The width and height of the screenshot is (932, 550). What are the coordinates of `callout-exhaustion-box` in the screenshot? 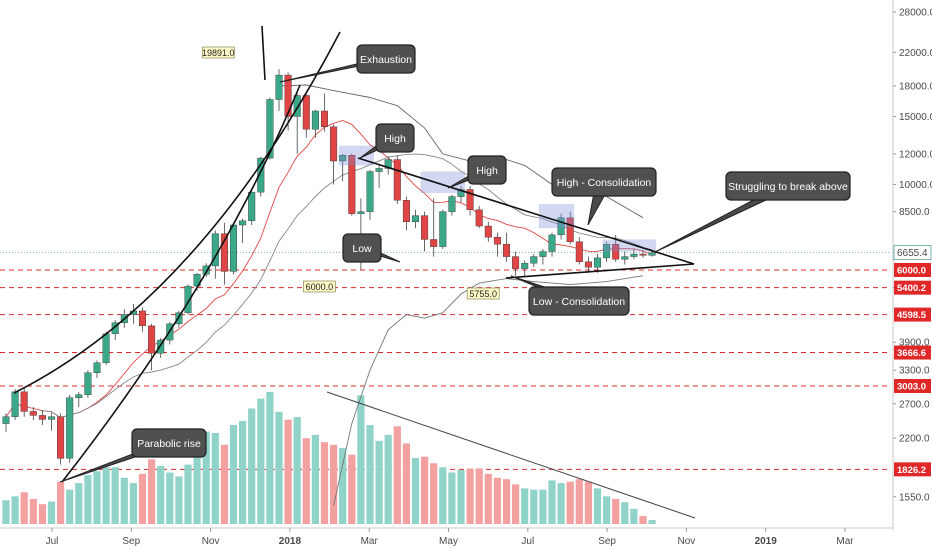 It's located at (386, 59).